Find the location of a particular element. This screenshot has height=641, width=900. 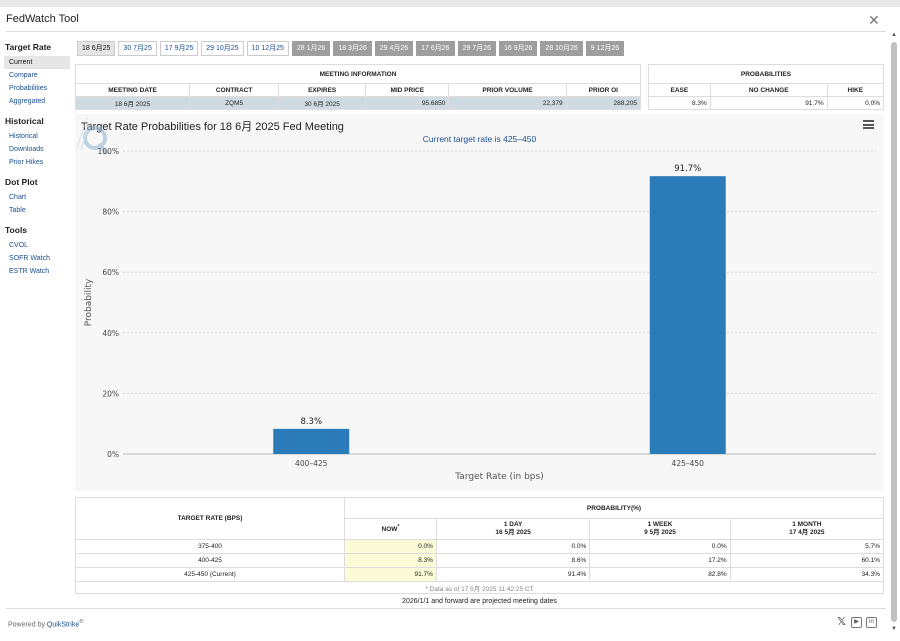

meeting-info-cell: 30 6月 2025 is located at coordinates (322, 103).